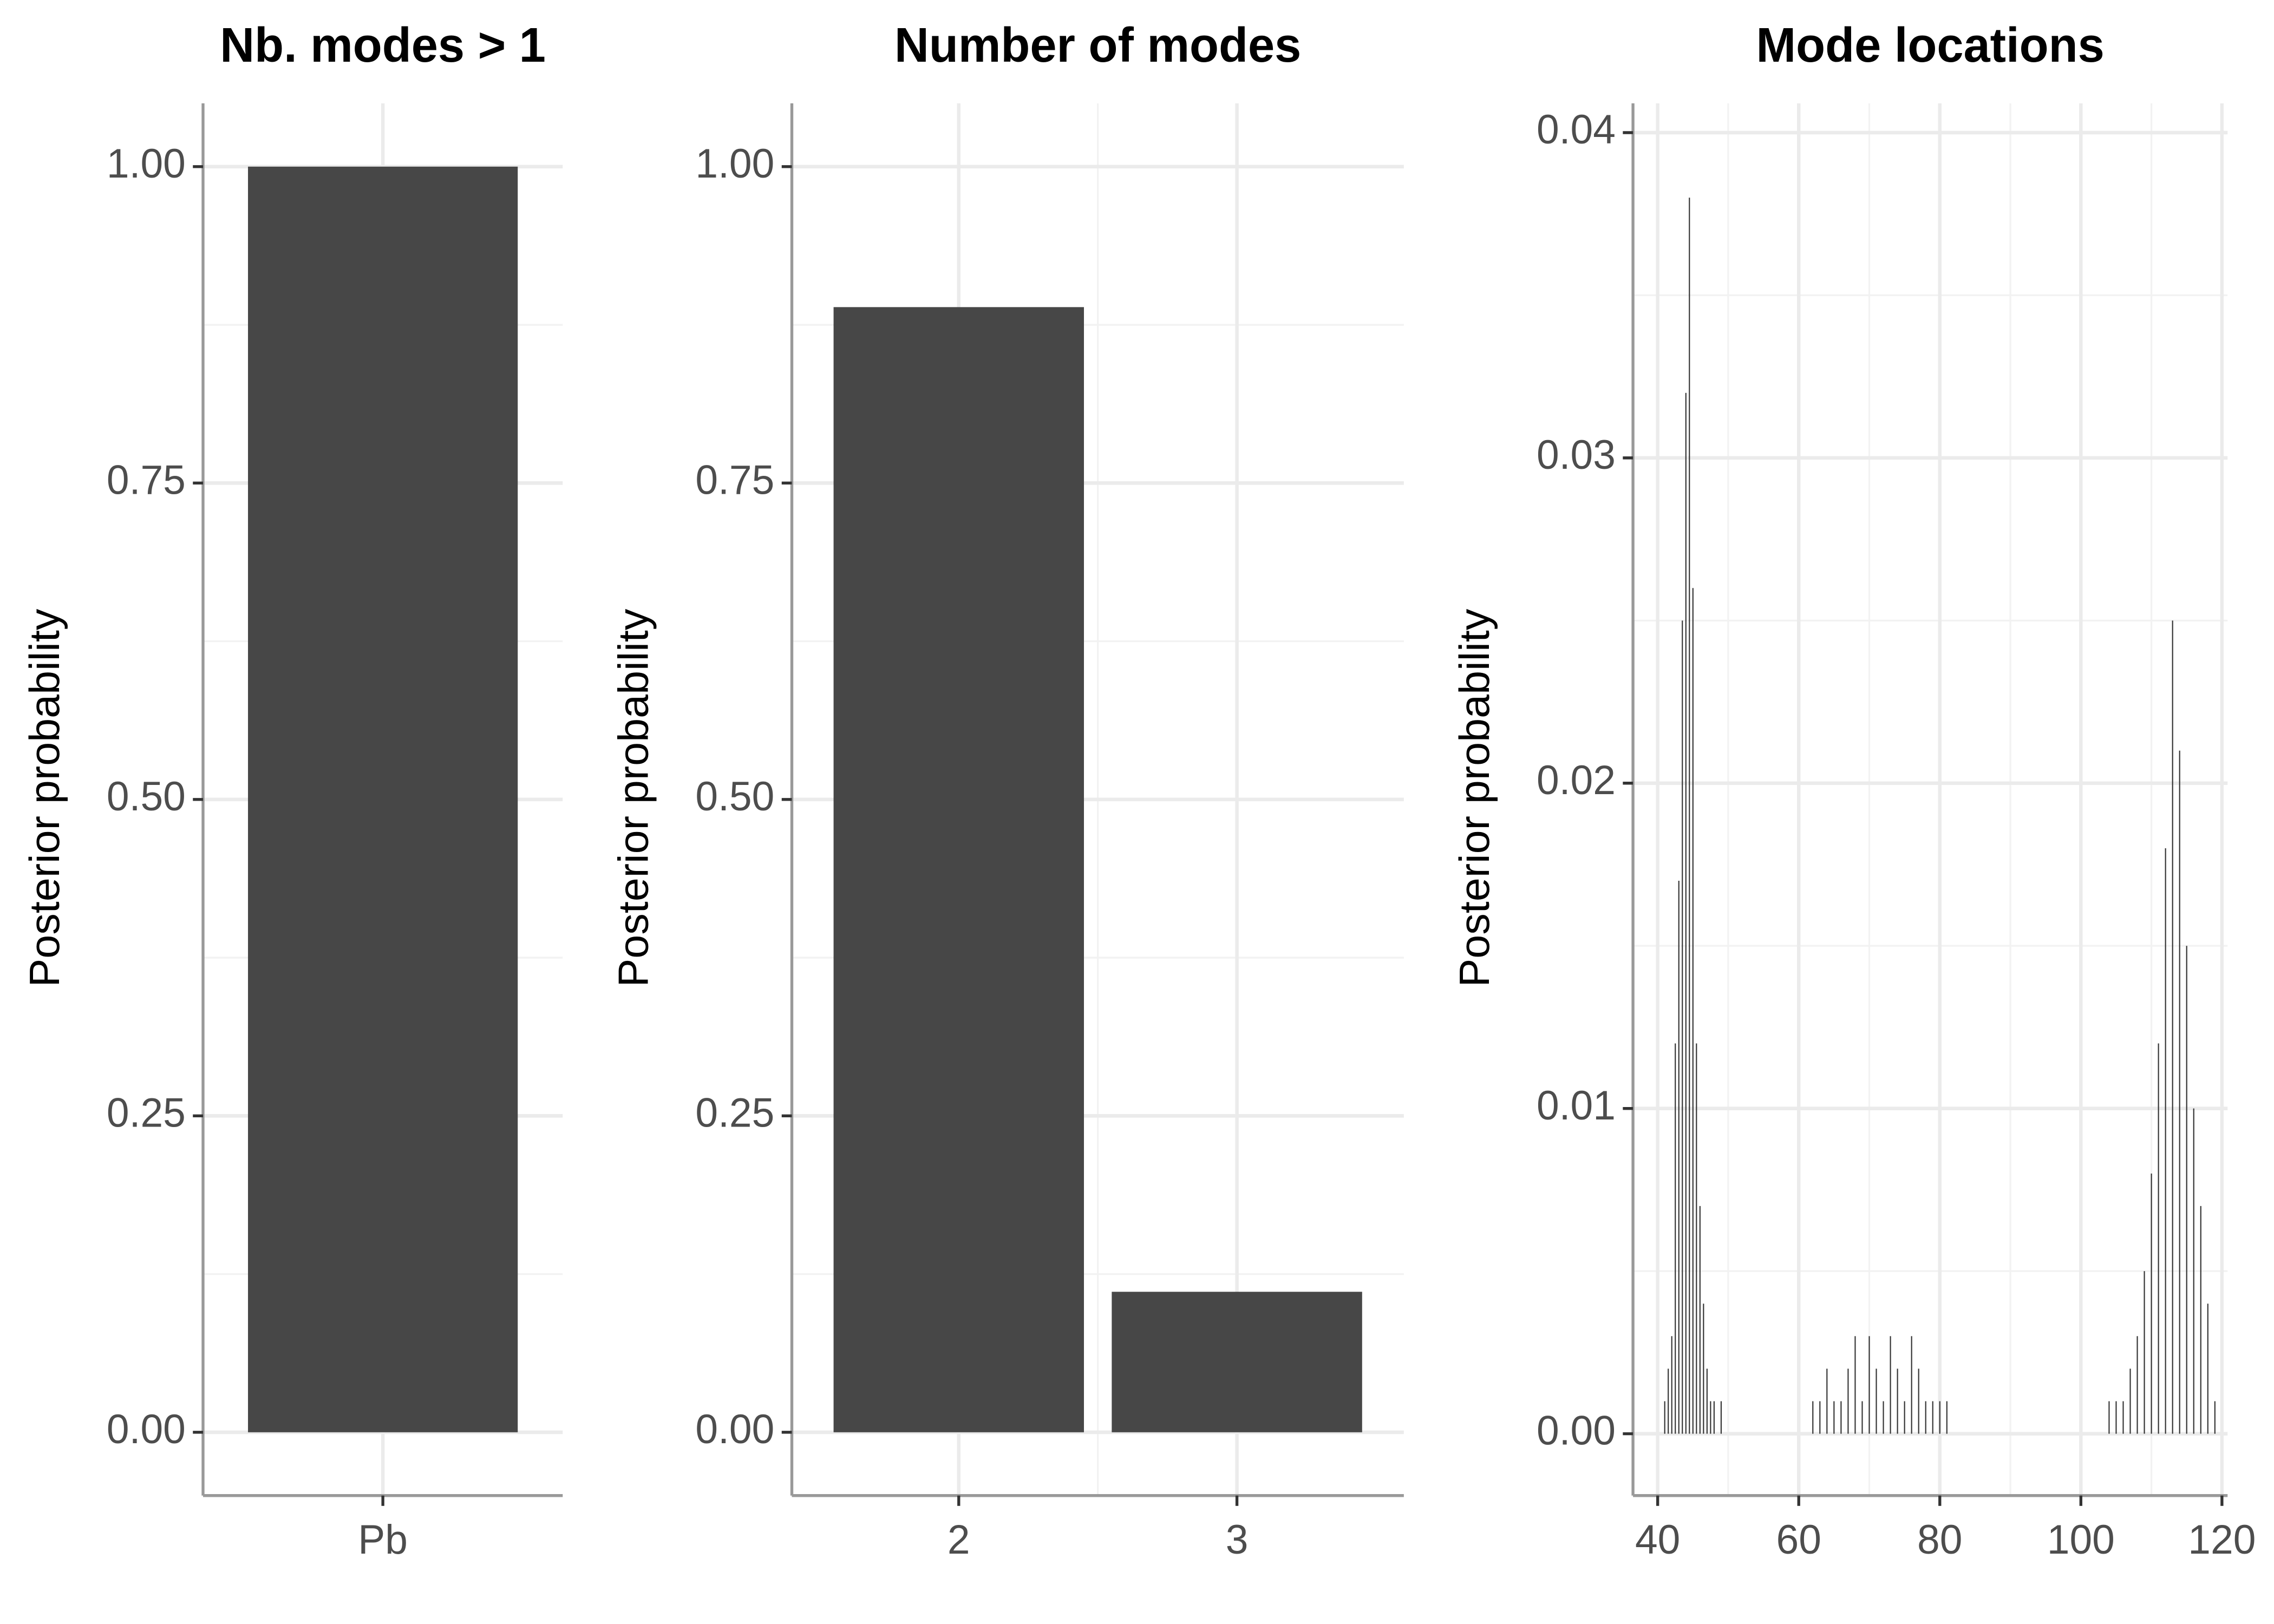 This screenshot has width=2274, height=1624. What do you see at coordinates (2222, 1540) in the screenshot?
I see `x-tick-label: 120` at bounding box center [2222, 1540].